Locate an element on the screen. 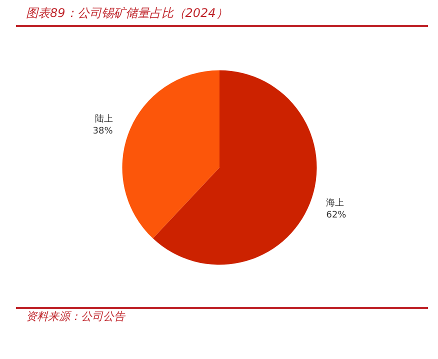 The height and width of the screenshot is (359, 438). data-label: 62% is located at coordinates (336, 215).